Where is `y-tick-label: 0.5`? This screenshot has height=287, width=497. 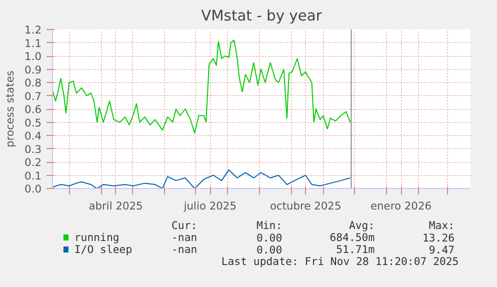
y-tick-label: 0.5 is located at coordinates (33, 123).